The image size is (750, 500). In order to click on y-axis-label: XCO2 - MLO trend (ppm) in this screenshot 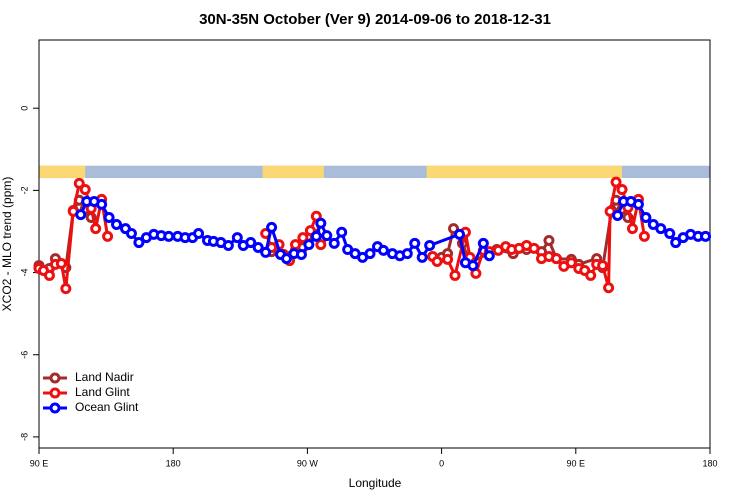, I will do `click(7, 244)`.